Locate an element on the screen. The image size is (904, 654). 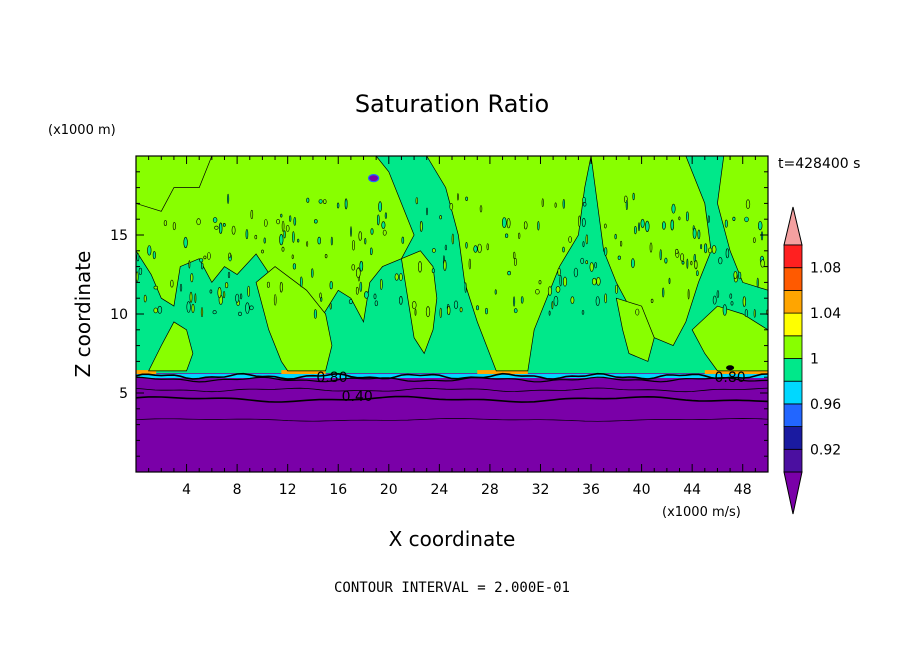
colorbar-label: 1 is located at coordinates (814, 360).